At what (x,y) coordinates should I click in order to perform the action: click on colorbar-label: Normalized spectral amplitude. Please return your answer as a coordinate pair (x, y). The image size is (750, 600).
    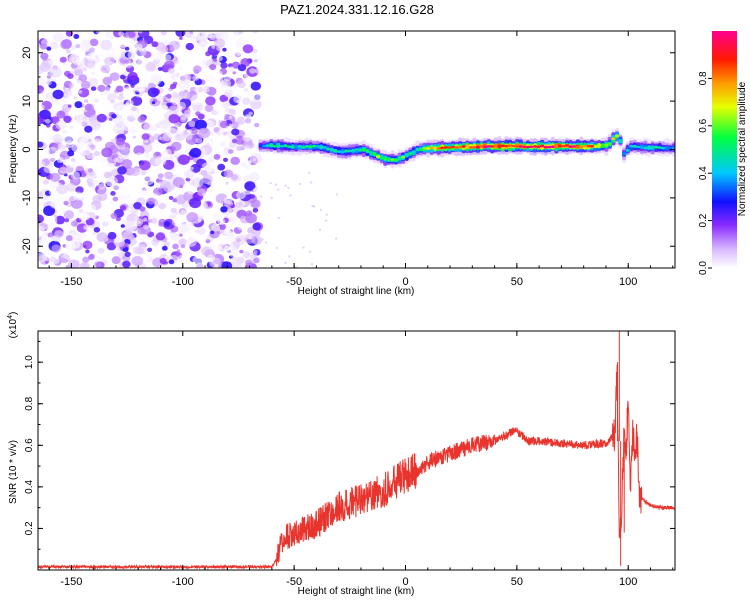
    Looking at the image, I should click on (742, 148).